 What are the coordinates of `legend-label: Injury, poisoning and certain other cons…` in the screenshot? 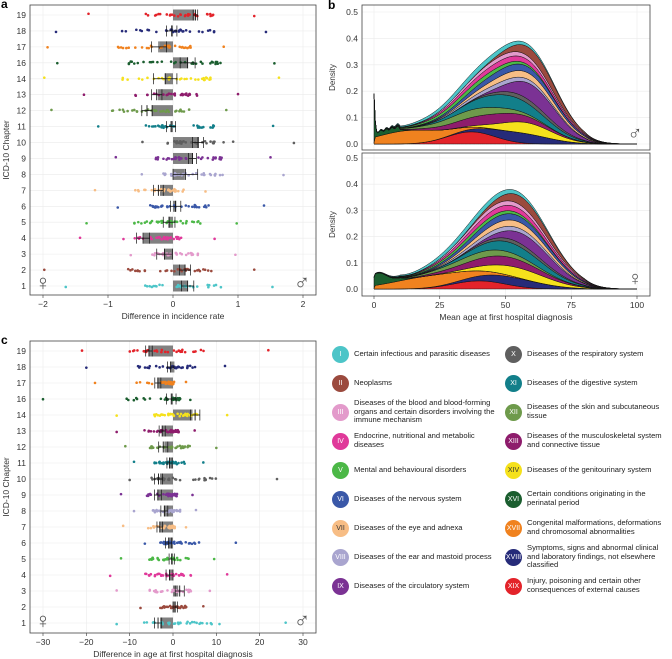 It's located at (584, 585).